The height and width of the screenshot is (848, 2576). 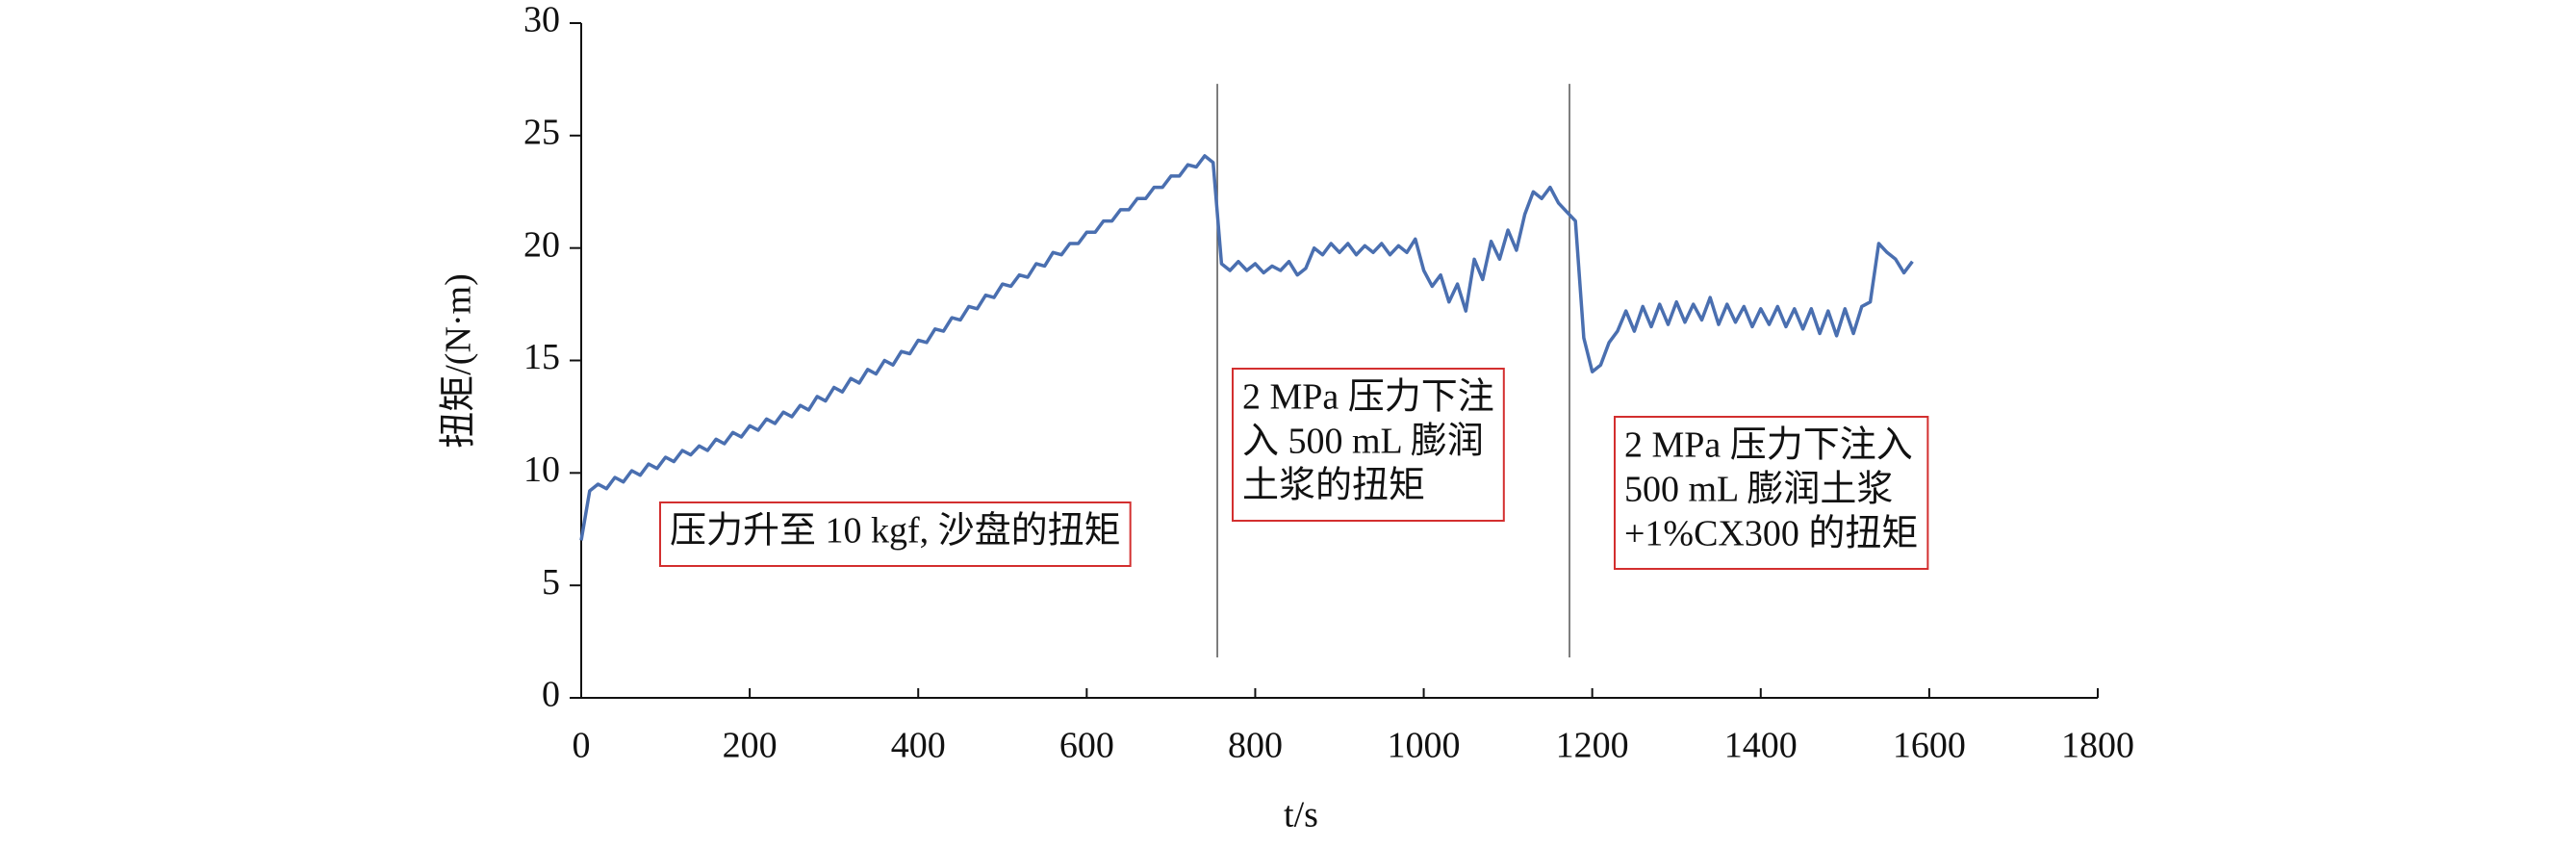 What do you see at coordinates (541, 244) in the screenshot?
I see `y-tick-label: 20` at bounding box center [541, 244].